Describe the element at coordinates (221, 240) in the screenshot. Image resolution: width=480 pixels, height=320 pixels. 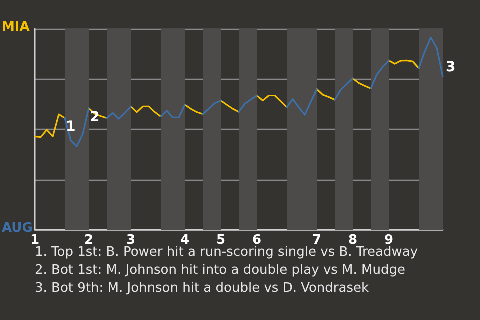
I see `x-tick-label: 5` at that location.